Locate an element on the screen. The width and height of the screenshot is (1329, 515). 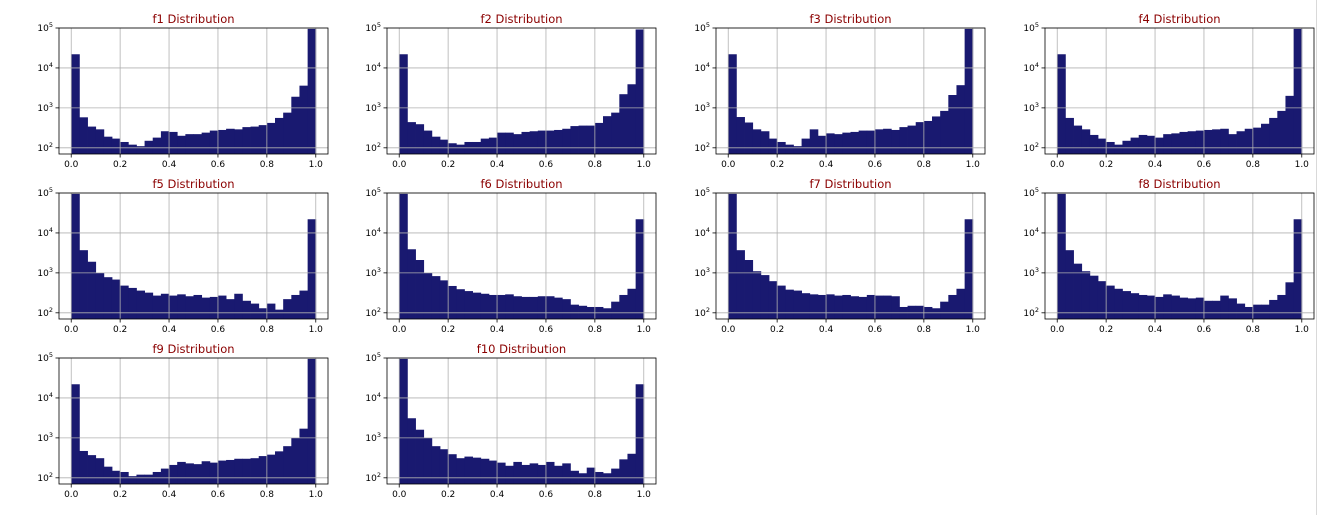
subplot-title: f8 Distribution is located at coordinates (1179, 184).